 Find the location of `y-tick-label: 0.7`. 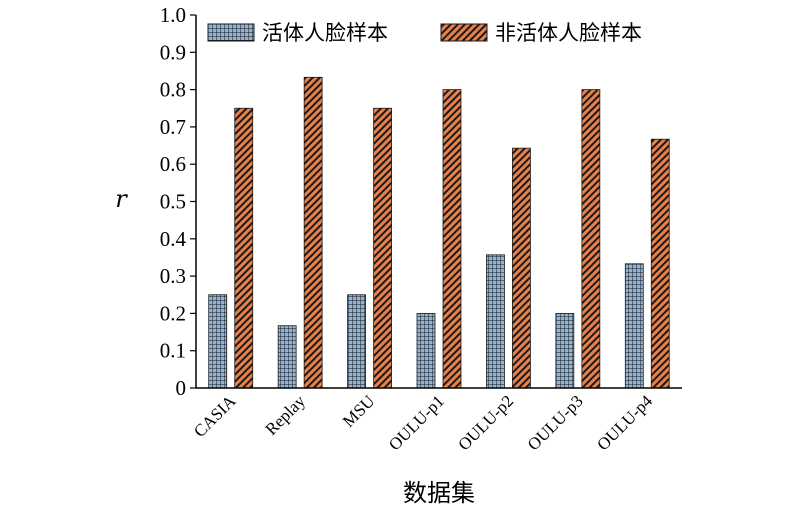

y-tick-label: 0.7 is located at coordinates (173, 127).